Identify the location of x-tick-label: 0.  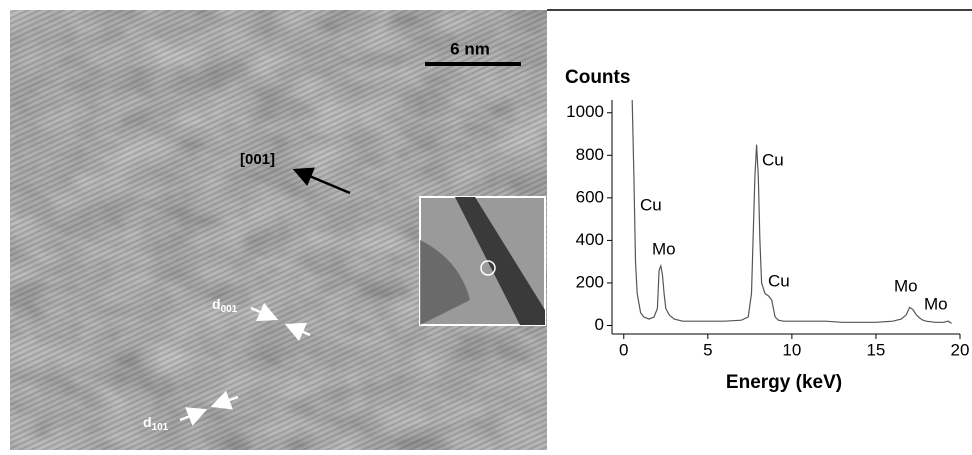
(623, 349).